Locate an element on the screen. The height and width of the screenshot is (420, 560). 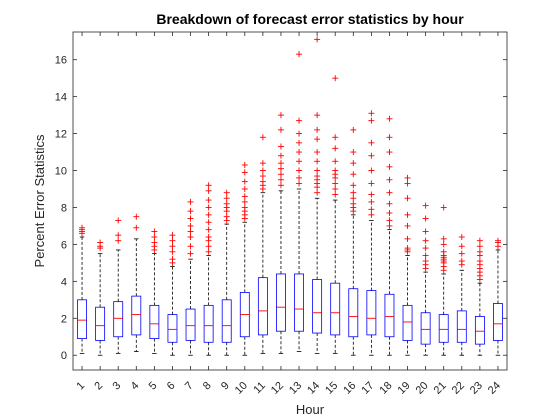
x-tick-label: 5 is located at coordinates (153, 386).